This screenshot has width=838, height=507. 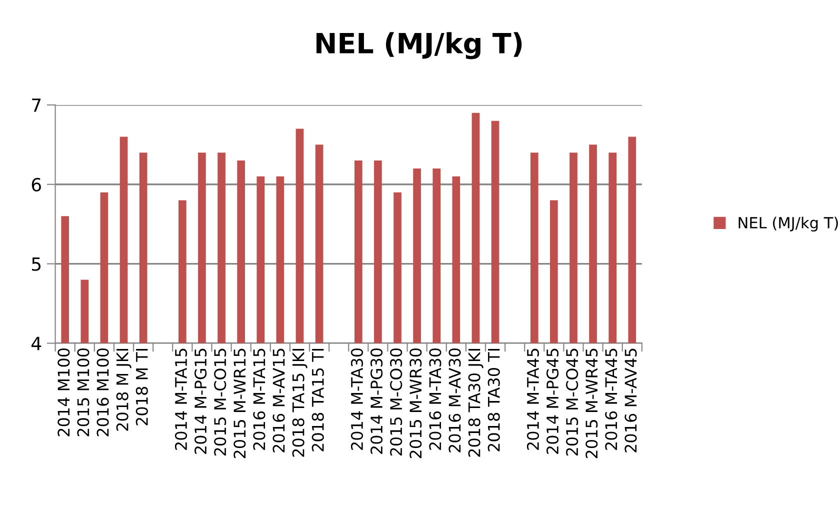 I want to click on x-tick-label: 2018 M JKI, so click(x=124, y=389).